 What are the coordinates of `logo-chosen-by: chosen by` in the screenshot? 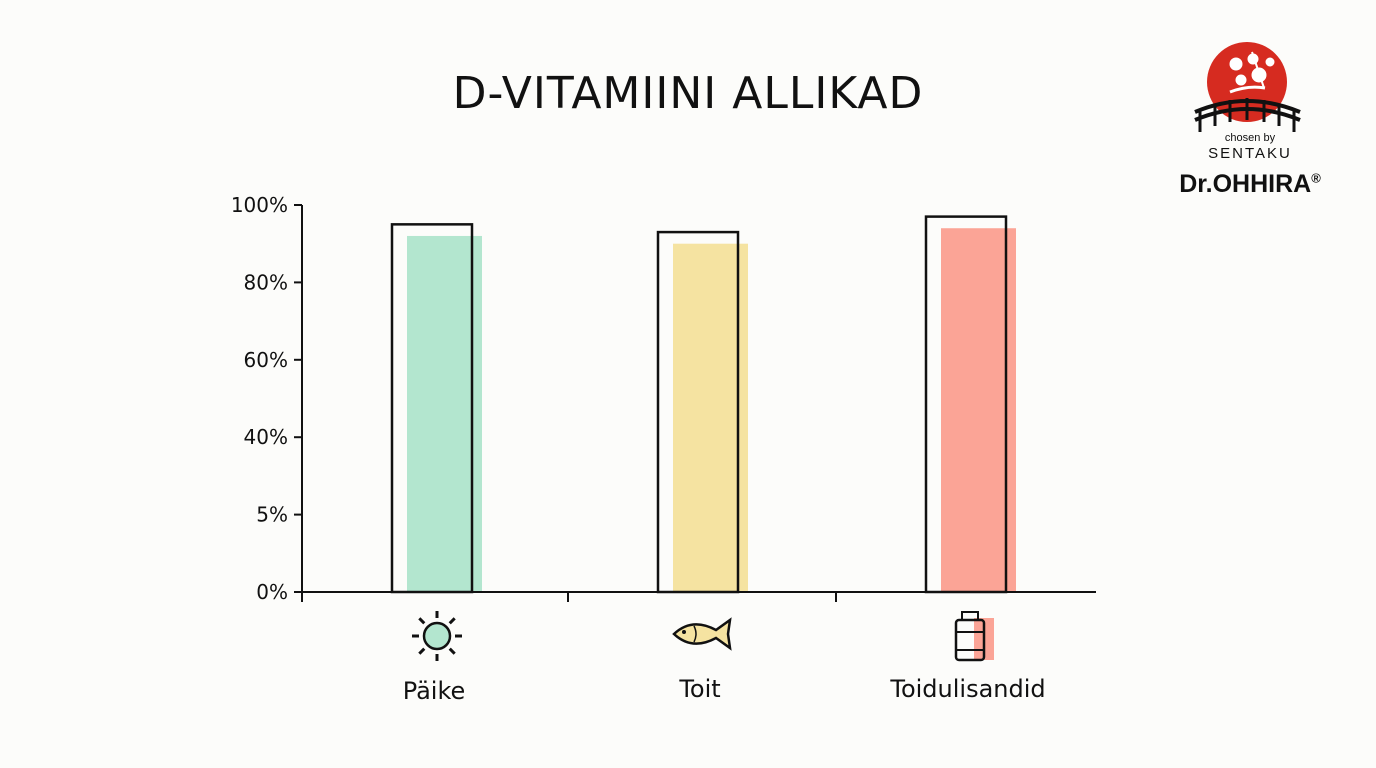 It's located at (1250, 138).